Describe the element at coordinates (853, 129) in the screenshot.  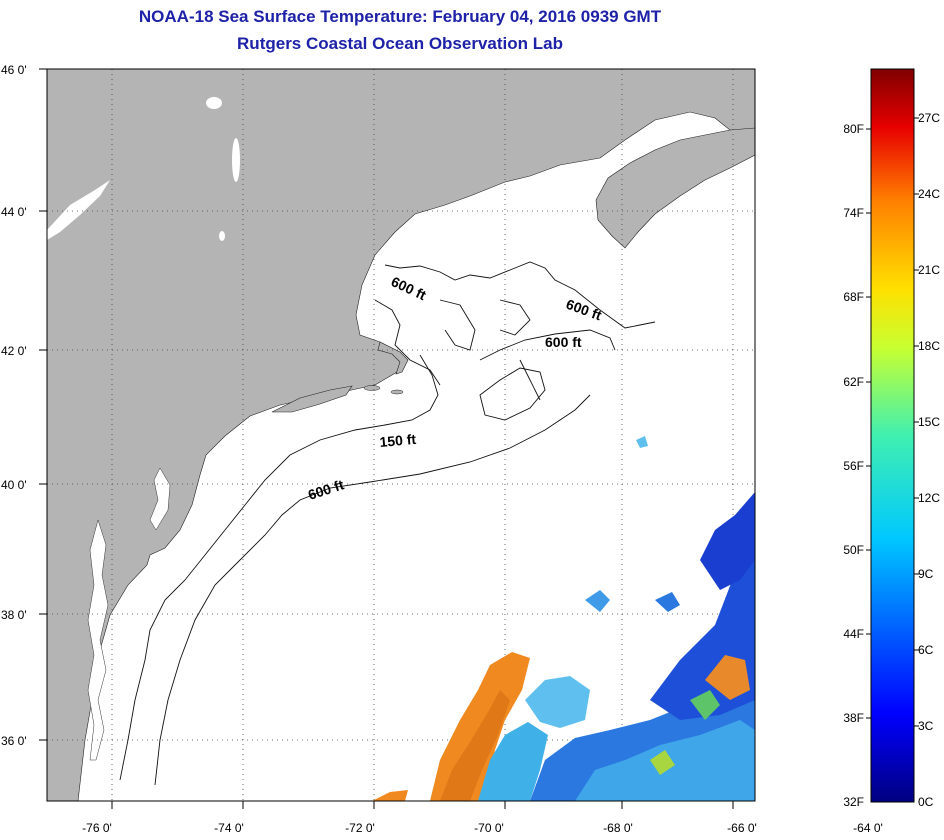
I see `fahrenheit-label: 80F` at that location.